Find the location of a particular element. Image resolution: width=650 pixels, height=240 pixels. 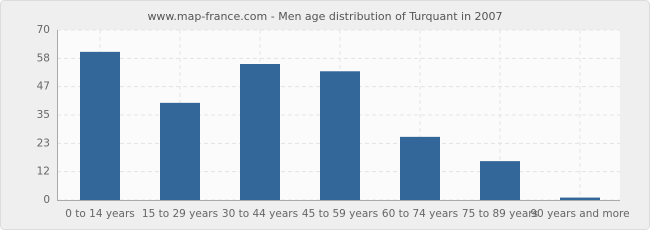

y-tick-label: 12 is located at coordinates (43, 172).